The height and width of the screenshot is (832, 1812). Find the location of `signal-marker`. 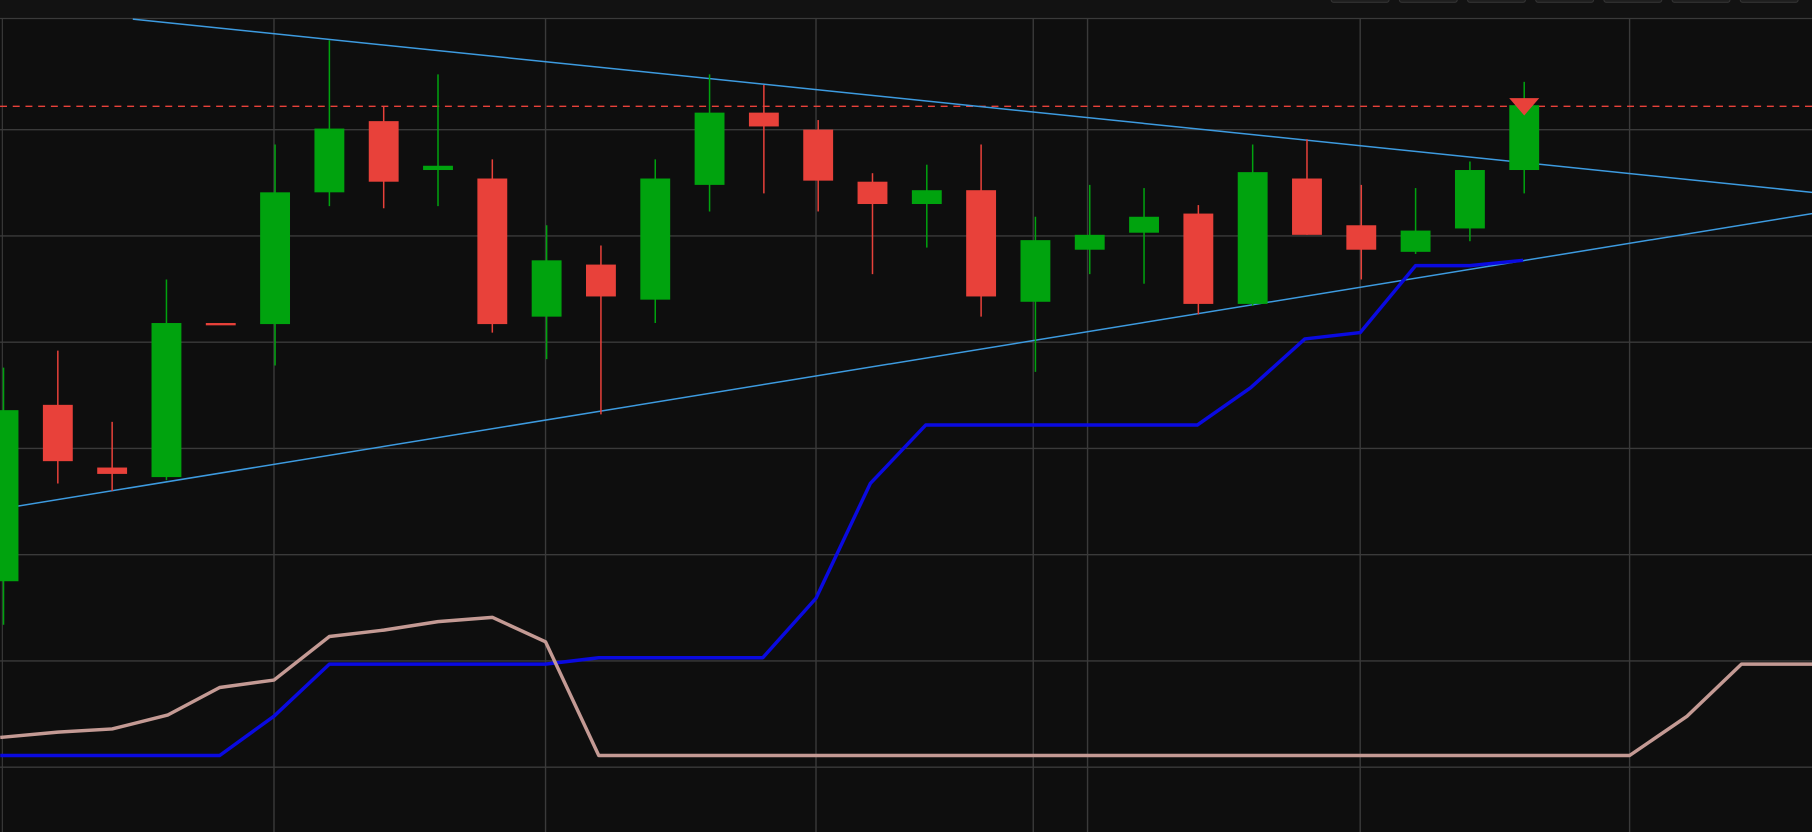

signal-marker is located at coordinates (1524, 107).